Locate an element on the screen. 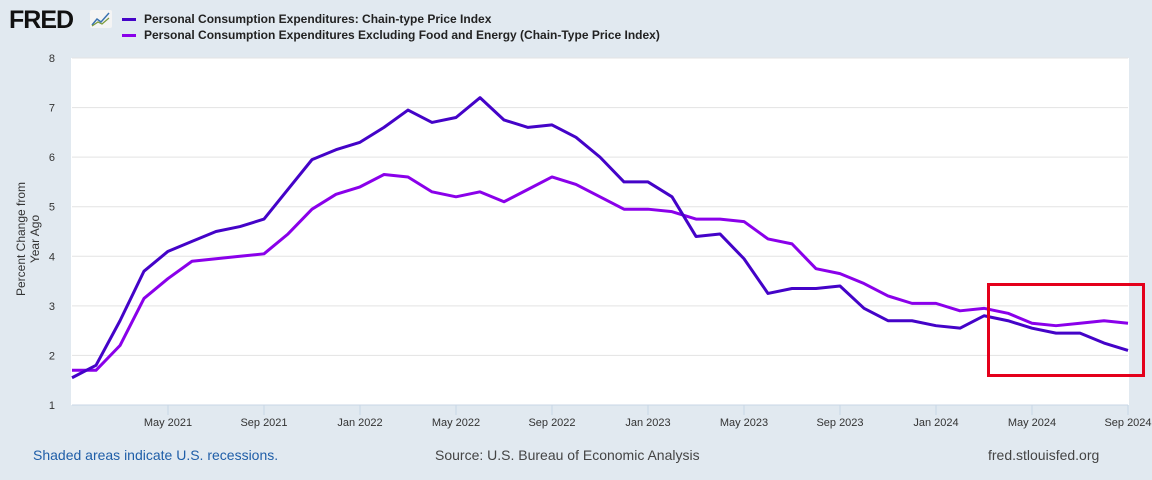 This screenshot has height=480, width=1152. x-tick-label: May 2022 is located at coordinates (456, 423).